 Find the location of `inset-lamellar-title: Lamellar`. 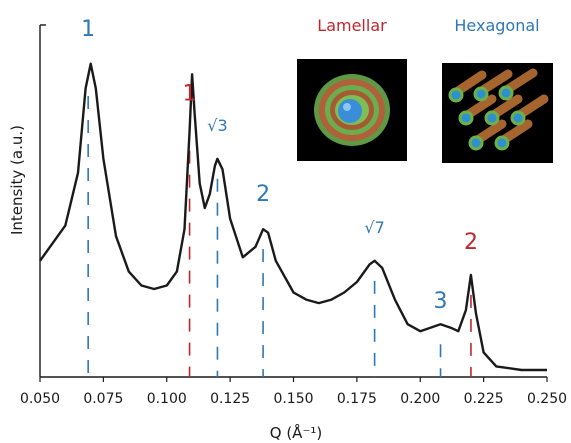

inset-lamellar-title: Lamellar is located at coordinates (352, 25).